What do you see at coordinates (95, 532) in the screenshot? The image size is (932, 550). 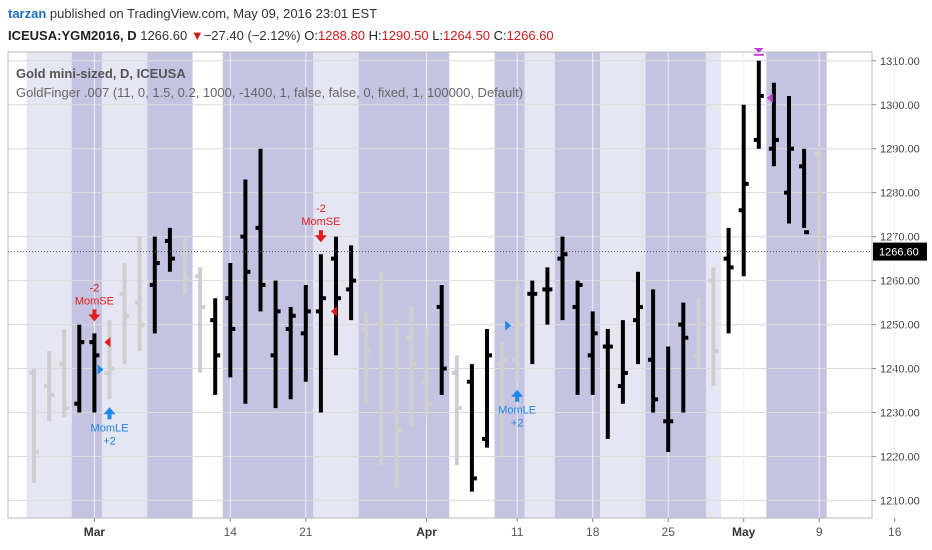 I see `x-tick-label: Mar` at bounding box center [95, 532].